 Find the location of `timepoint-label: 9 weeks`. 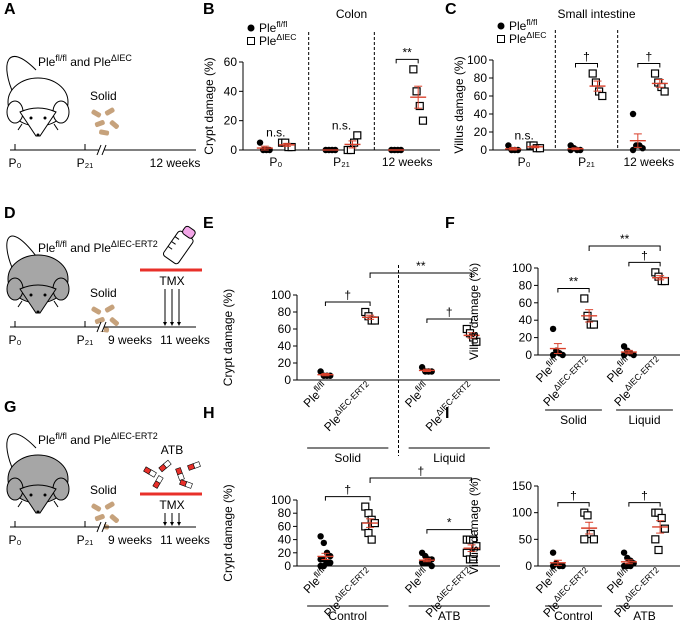

timepoint-label: 9 weeks is located at coordinates (130, 340).